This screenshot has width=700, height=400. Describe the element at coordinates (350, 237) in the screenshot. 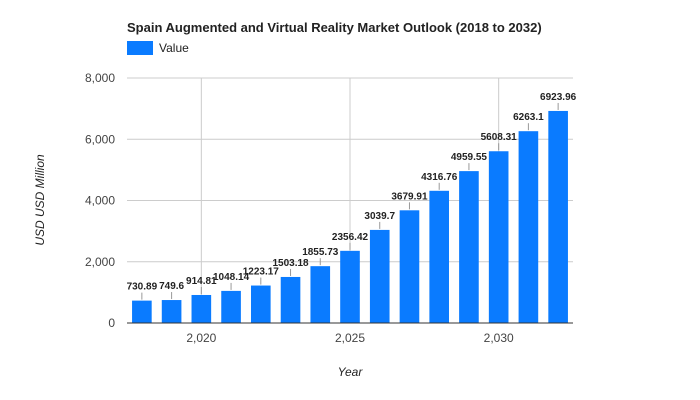

I see `data-label: 2356.42` at that location.